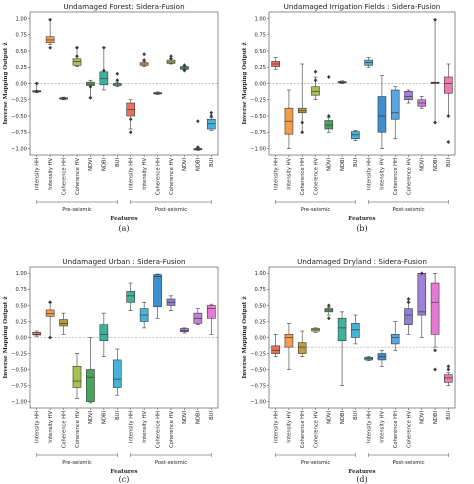 This screenshot has width=474, height=484. What do you see at coordinates (123, 219) in the screenshot?
I see `x-axis-label: Features` at bounding box center [123, 219].